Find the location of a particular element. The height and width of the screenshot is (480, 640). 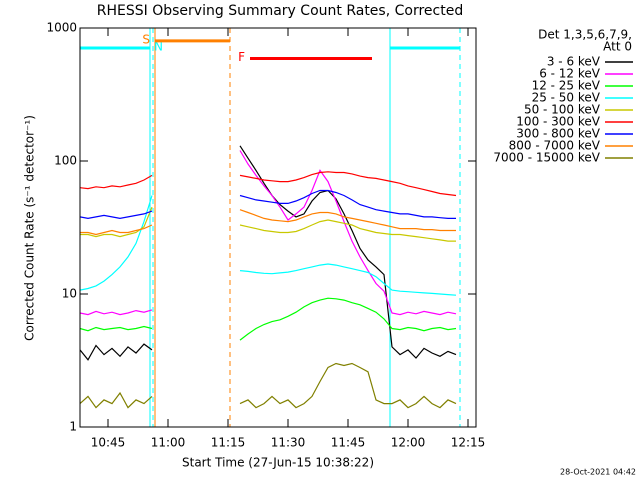

interval-label: S is located at coordinates (146, 39).